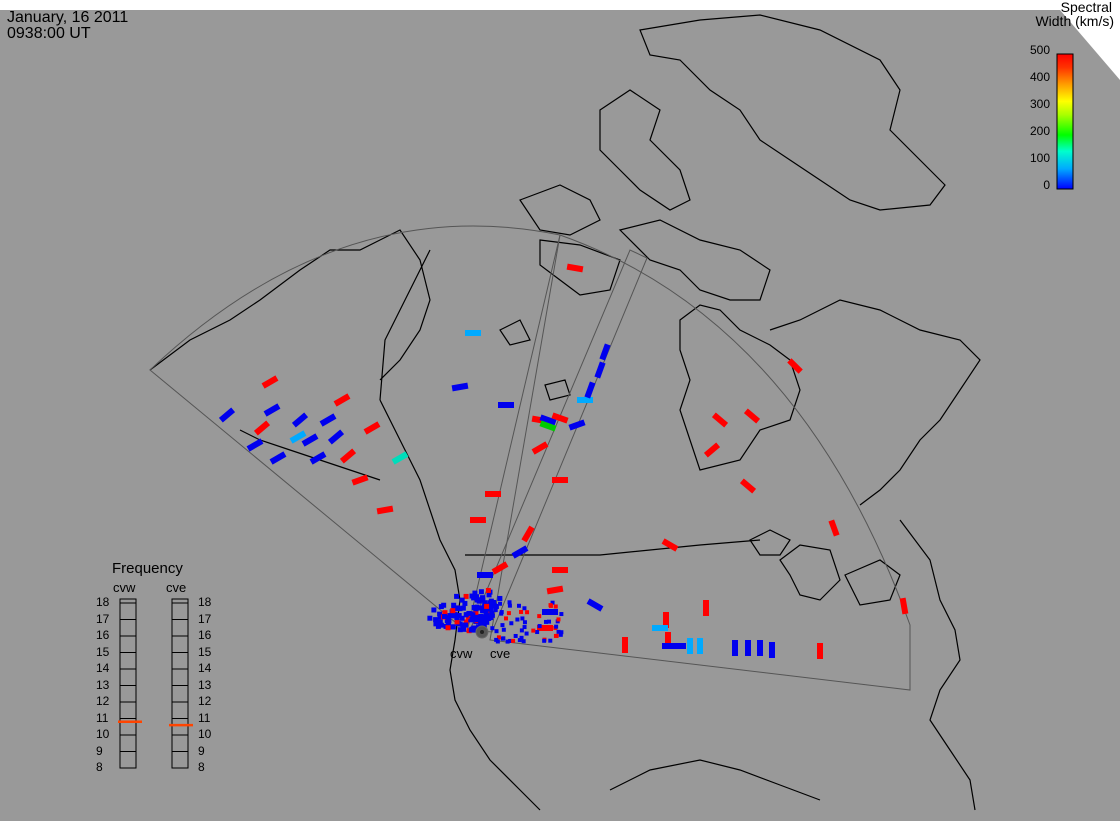 The image size is (1120, 821). Describe the element at coordinates (128, 683) in the screenshot. I see `frequency-gauge-cvw` at that location.